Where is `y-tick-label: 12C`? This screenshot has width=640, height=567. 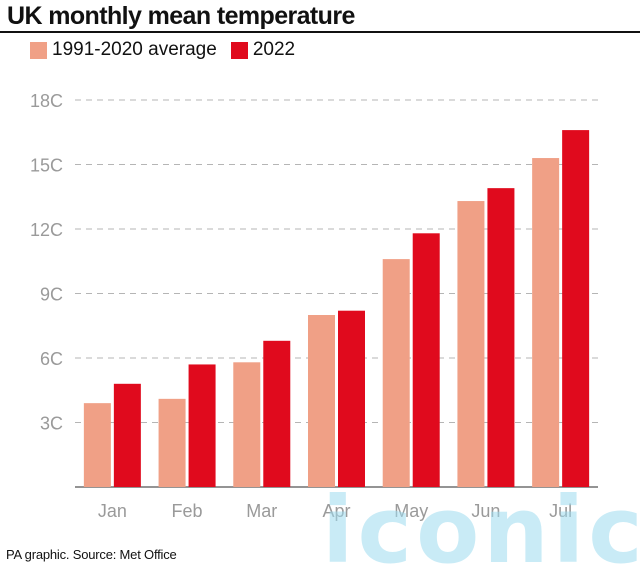 y-tick-label: 12C is located at coordinates (46, 230).